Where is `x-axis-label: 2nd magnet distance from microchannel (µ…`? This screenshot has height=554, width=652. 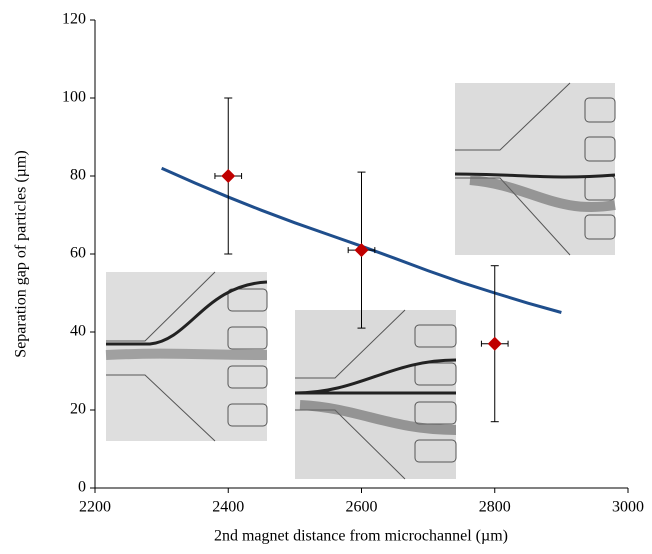 x-axis-label: 2nd magnet distance from microchannel (µ… is located at coordinates (361, 536).